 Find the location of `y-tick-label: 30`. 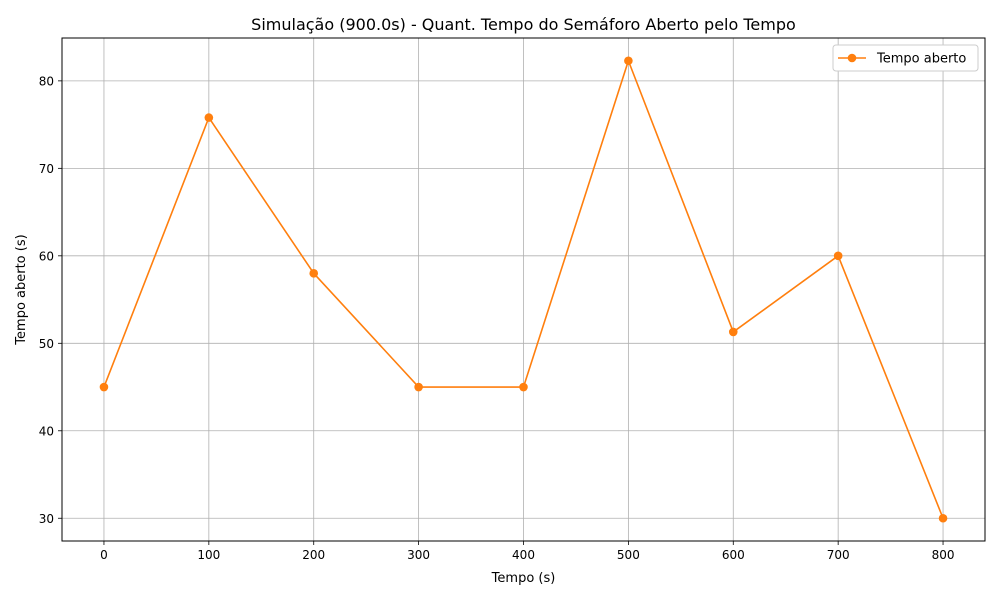

y-tick-label: 30 is located at coordinates (46, 519).